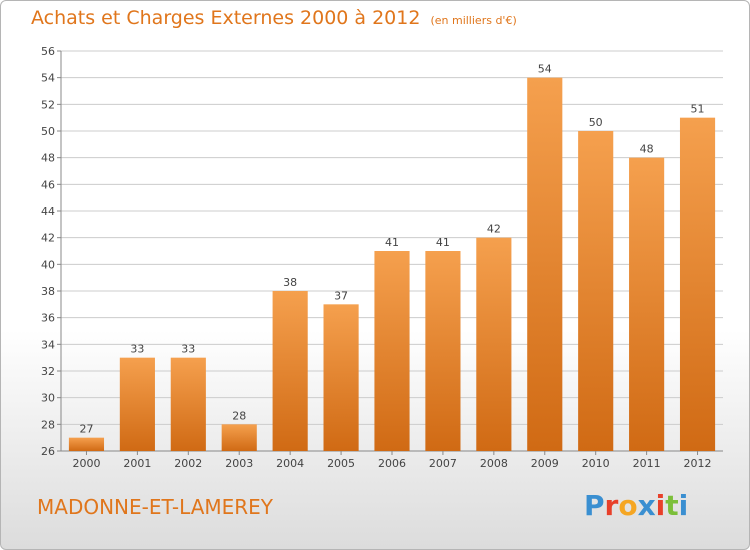 This screenshot has height=550, width=750. What do you see at coordinates (545, 463) in the screenshot?
I see `x-tick-label: 2009` at bounding box center [545, 463].